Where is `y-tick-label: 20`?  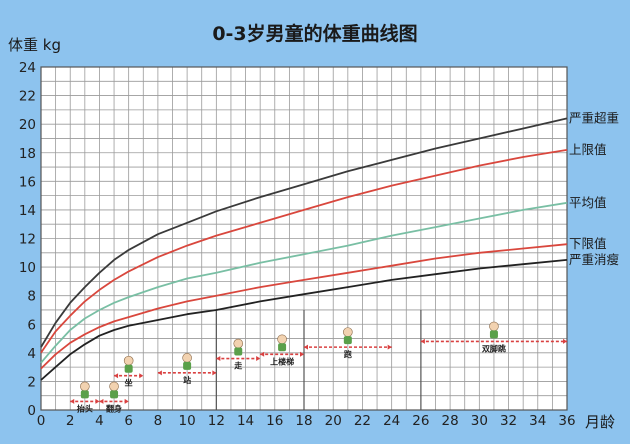 y-tick-label: 20 is located at coordinates (27, 125).